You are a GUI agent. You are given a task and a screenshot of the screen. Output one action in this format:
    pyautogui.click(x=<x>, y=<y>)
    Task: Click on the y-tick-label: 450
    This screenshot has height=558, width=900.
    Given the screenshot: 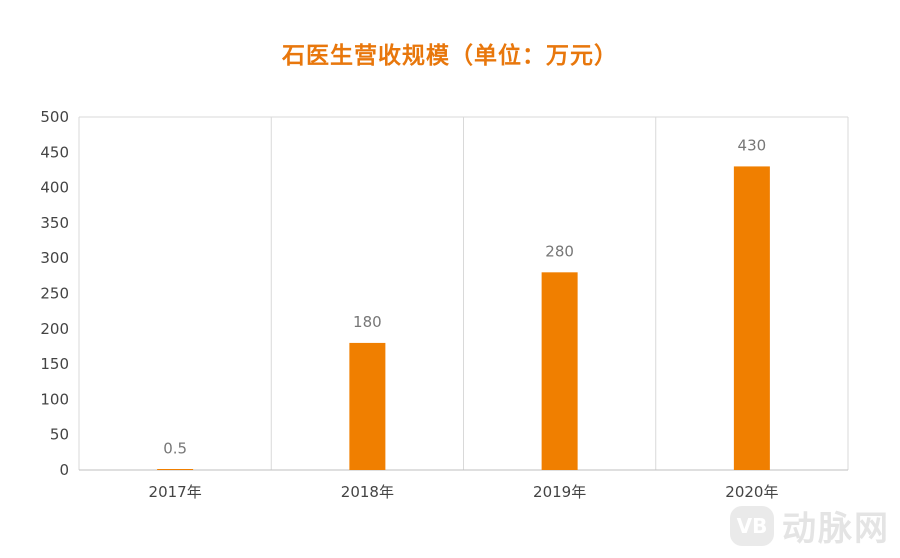 What is the action you would take?
    pyautogui.click(x=54, y=152)
    